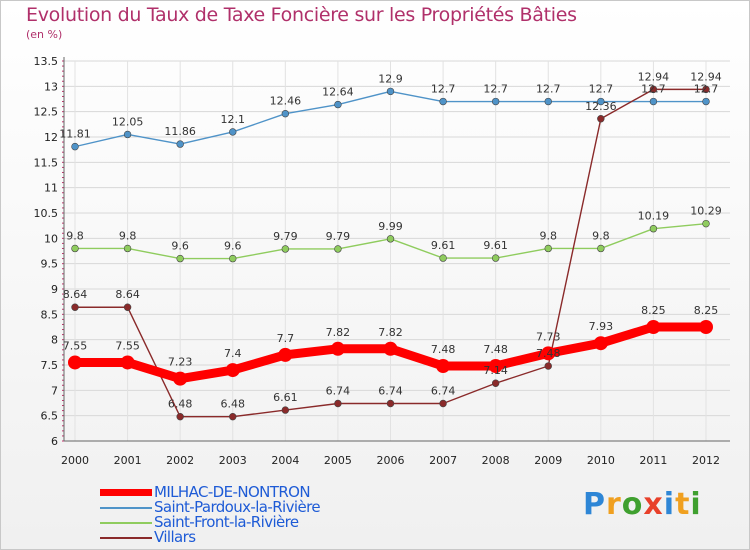 This screenshot has height=550, width=750. I want to click on data-label-villars: 12.36, so click(601, 106).